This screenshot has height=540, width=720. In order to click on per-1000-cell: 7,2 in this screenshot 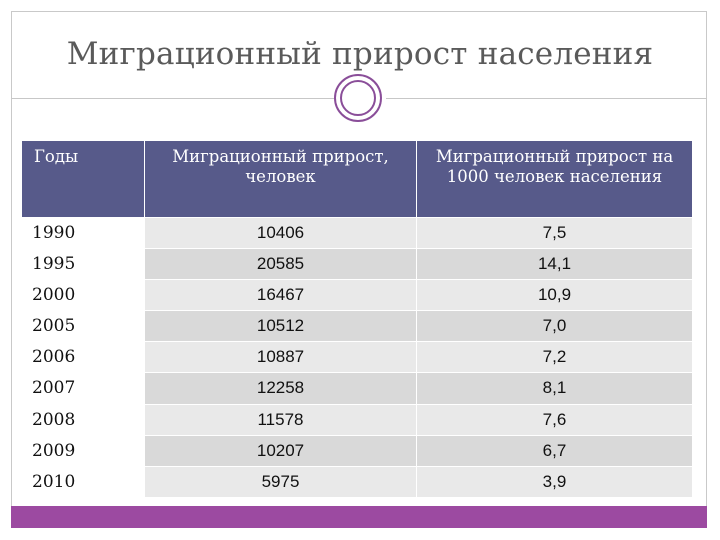, I will do `click(554, 357)`.